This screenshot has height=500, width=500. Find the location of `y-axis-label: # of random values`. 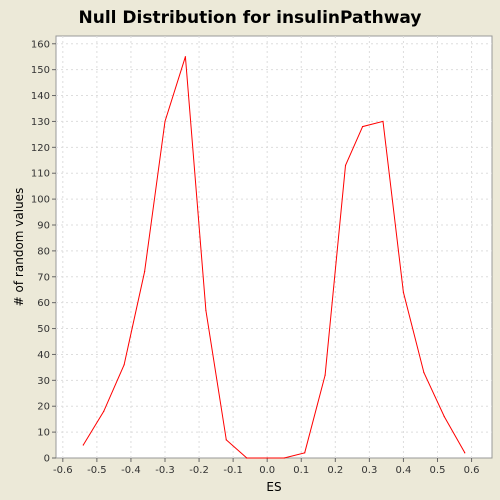

y-axis-label: # of random values is located at coordinates (19, 247).